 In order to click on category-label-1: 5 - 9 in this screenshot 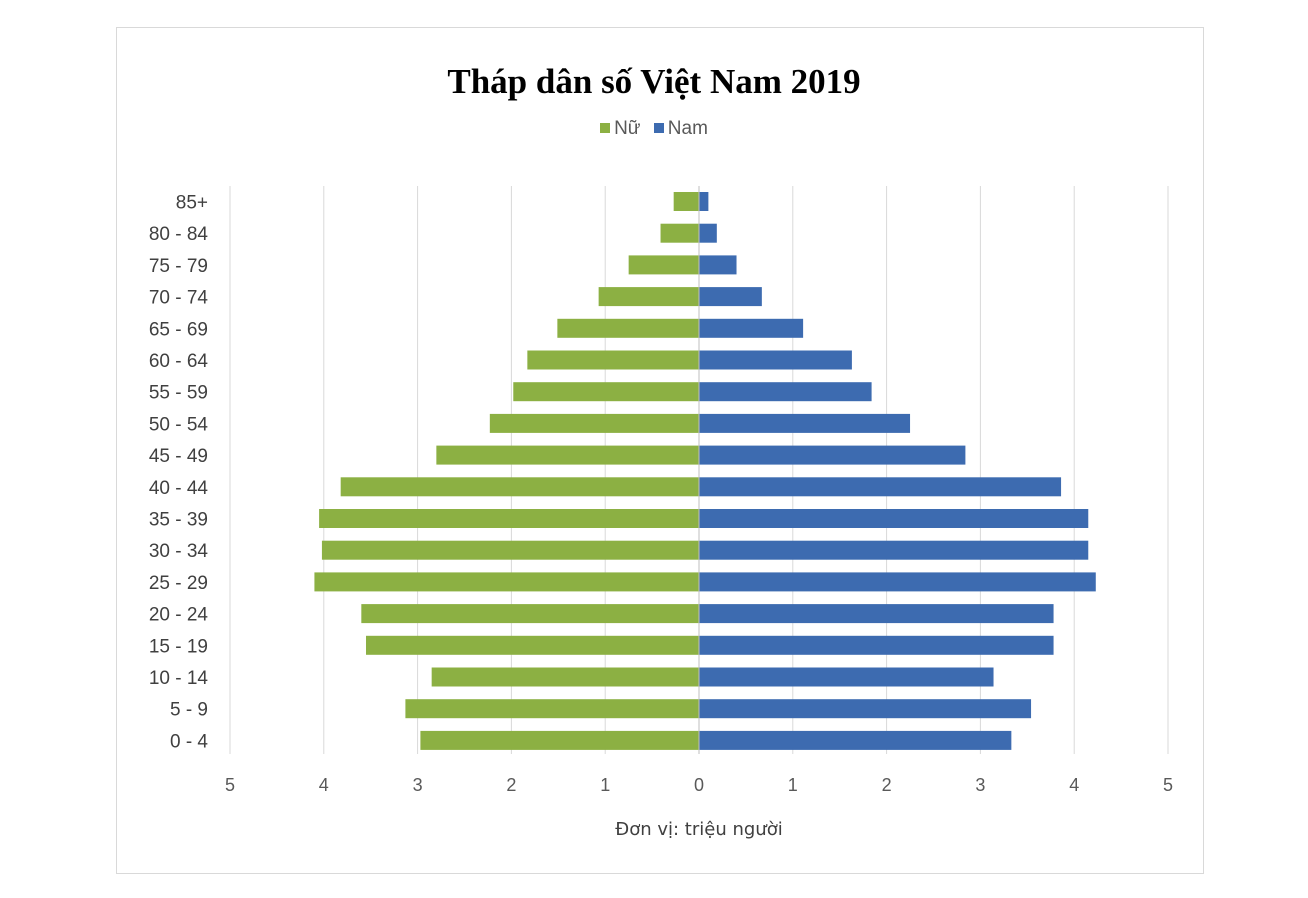, I will do `click(189, 710)`.